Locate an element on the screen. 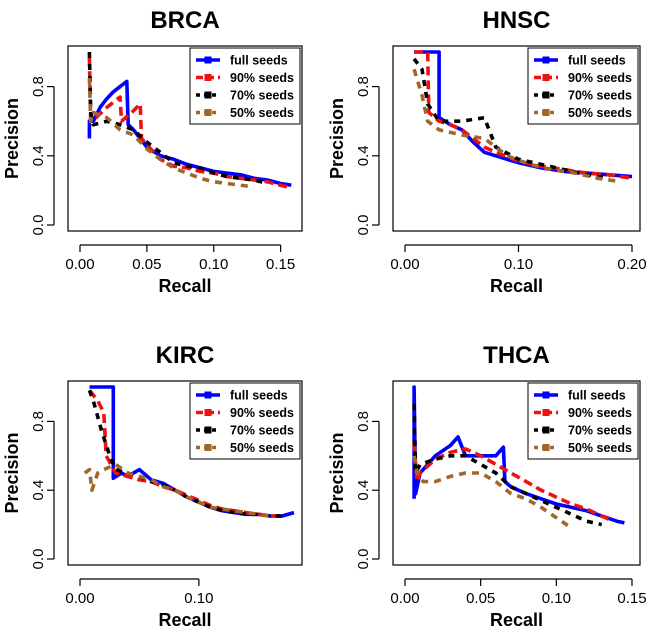 This screenshot has width=661, height=632. kirc-legend-label: 90% seeds is located at coordinates (262, 413).